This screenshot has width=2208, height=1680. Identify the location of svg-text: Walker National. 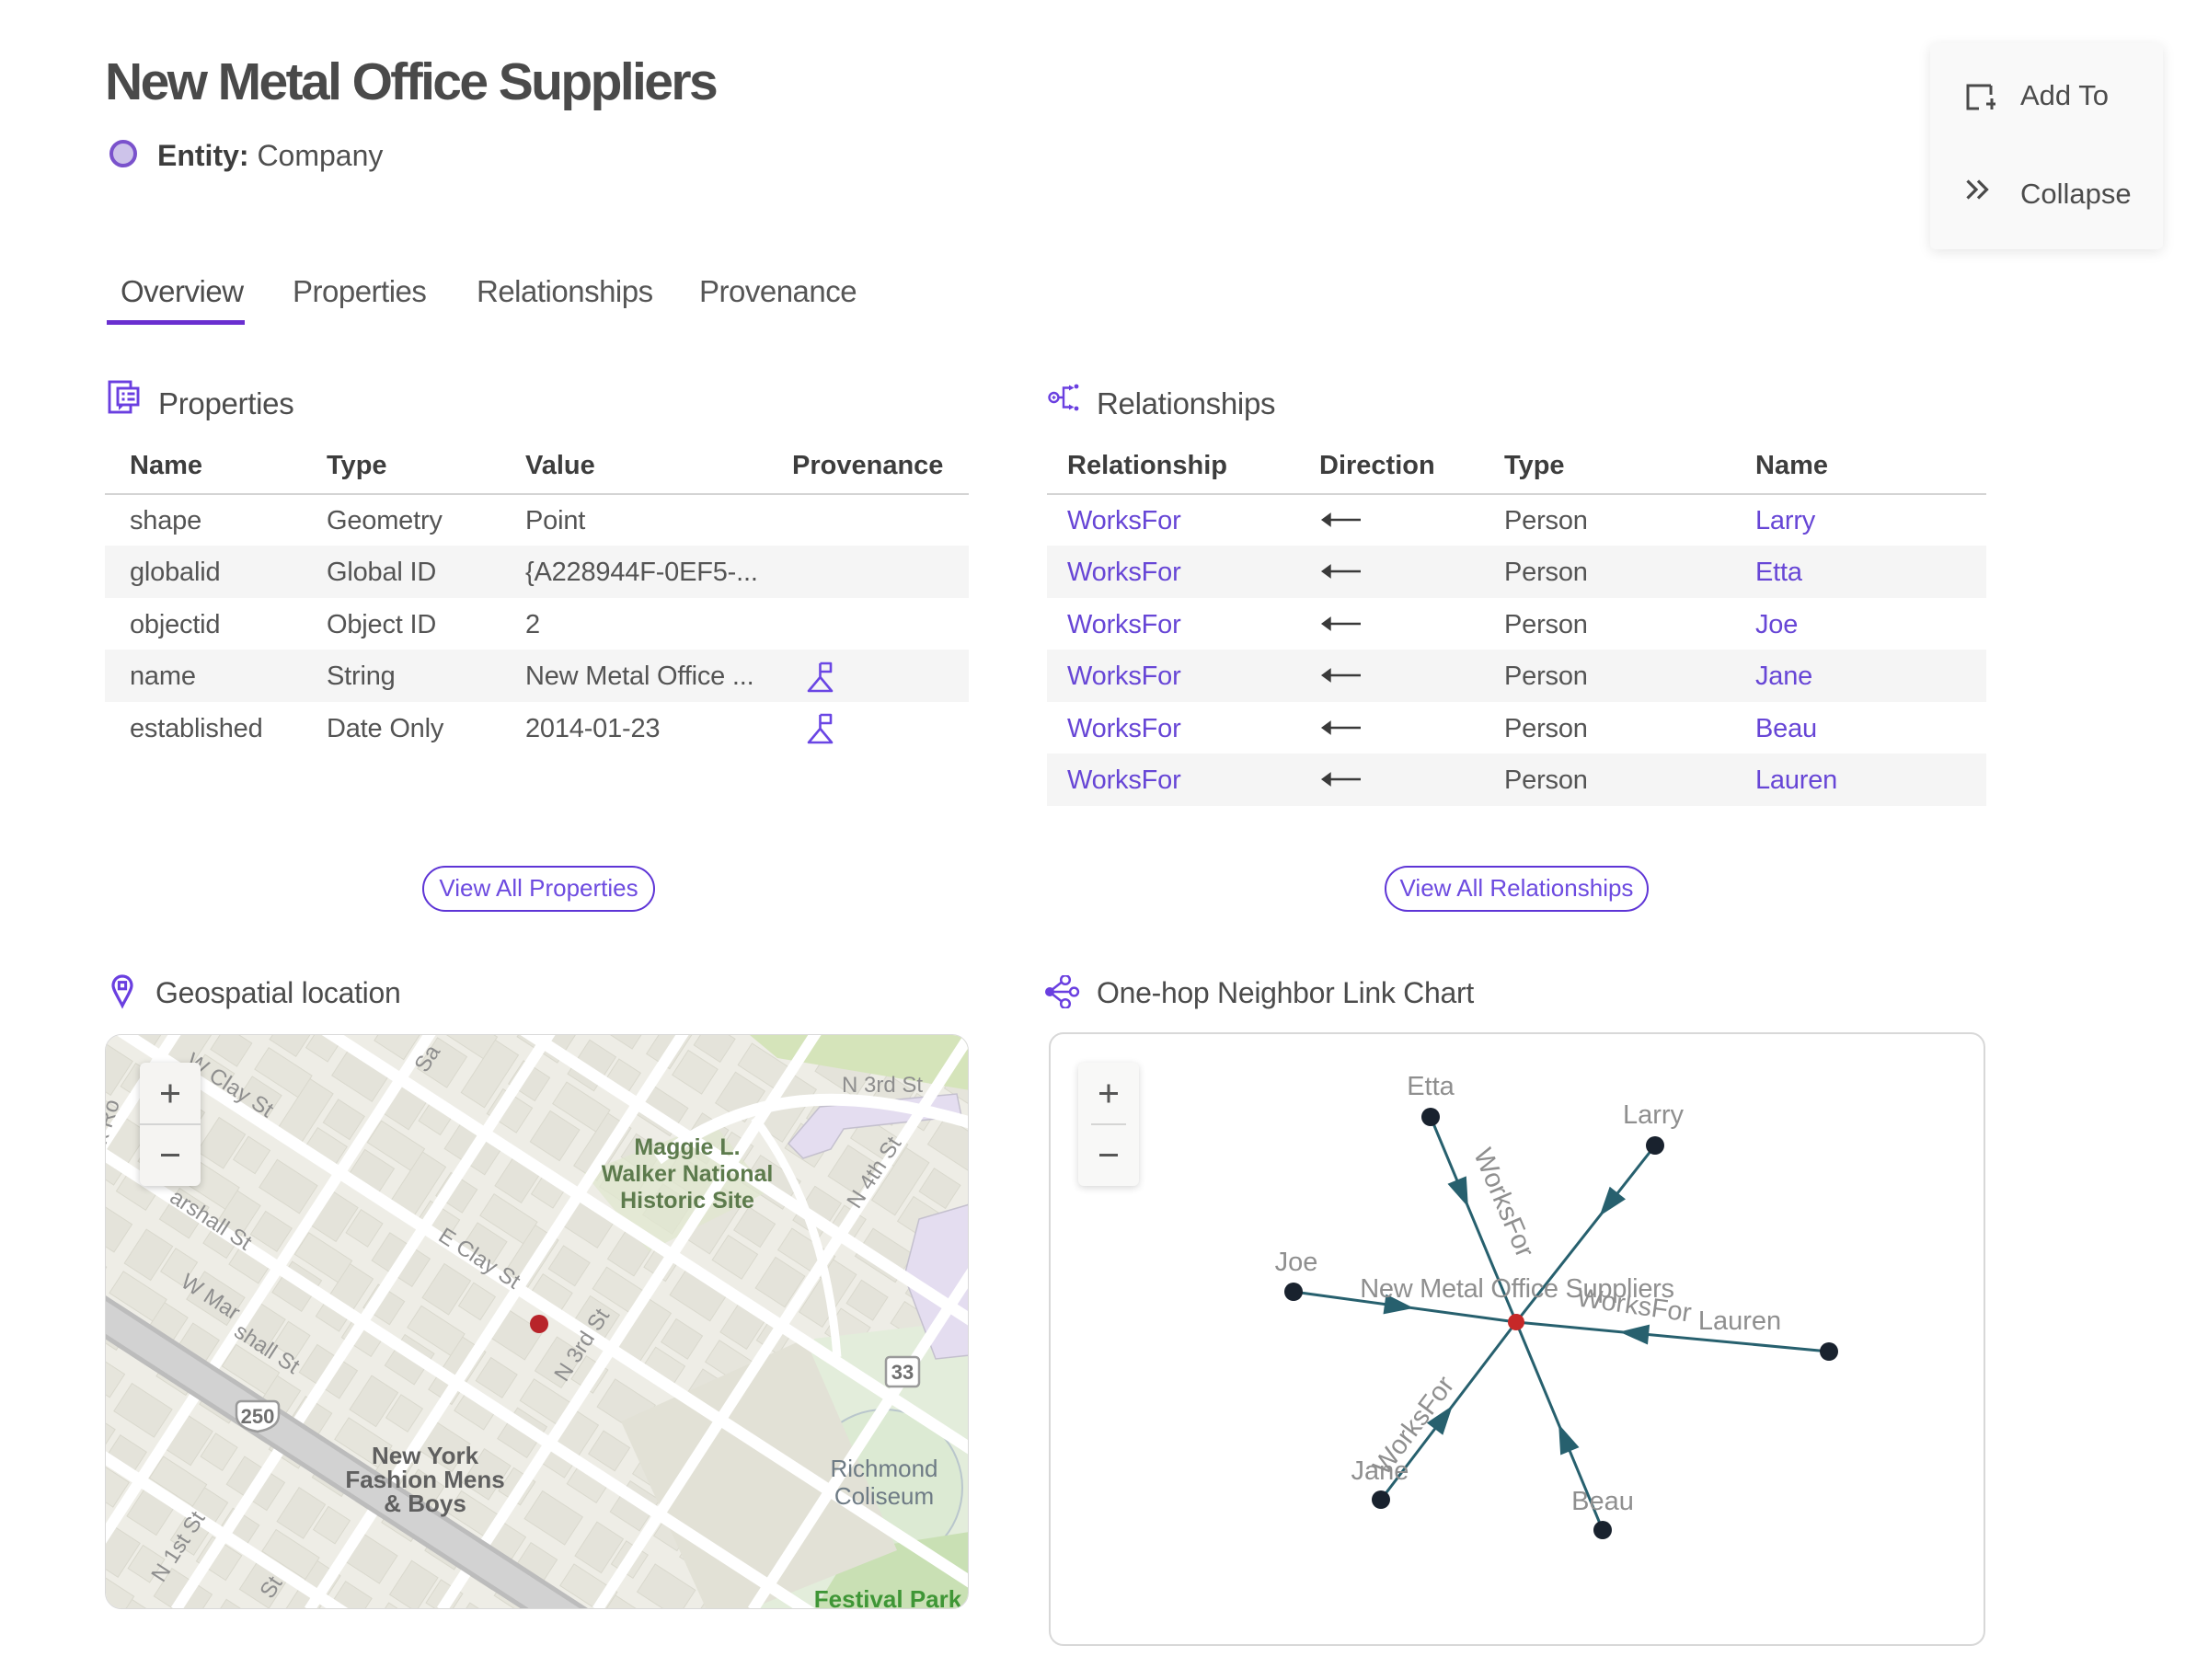
(688, 1174).